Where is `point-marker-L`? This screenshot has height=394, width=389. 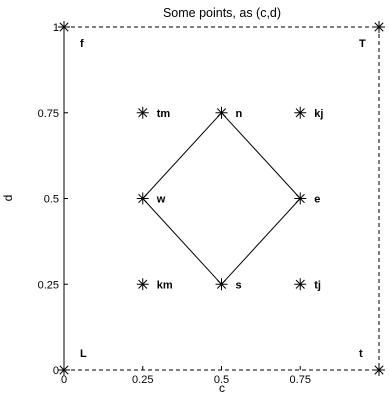
point-marker-L is located at coordinates (64, 370).